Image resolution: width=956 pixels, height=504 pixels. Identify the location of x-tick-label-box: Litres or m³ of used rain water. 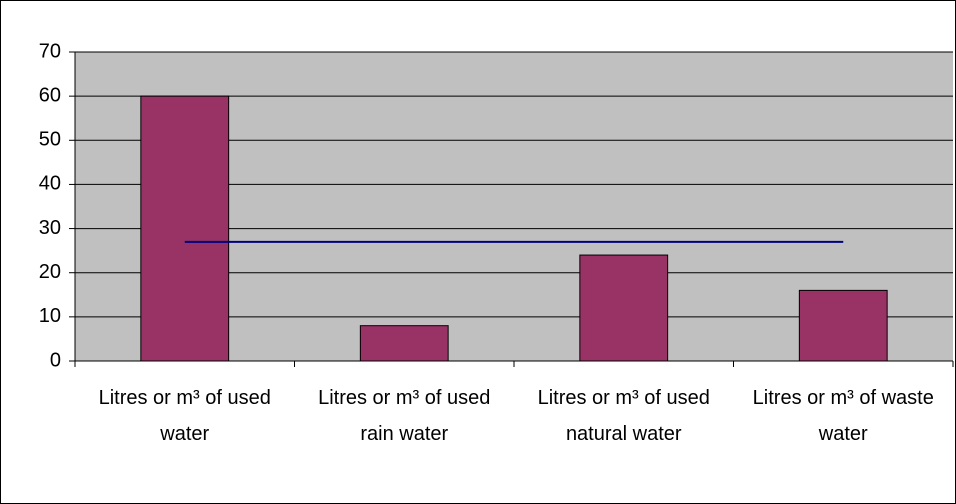
(404, 416).